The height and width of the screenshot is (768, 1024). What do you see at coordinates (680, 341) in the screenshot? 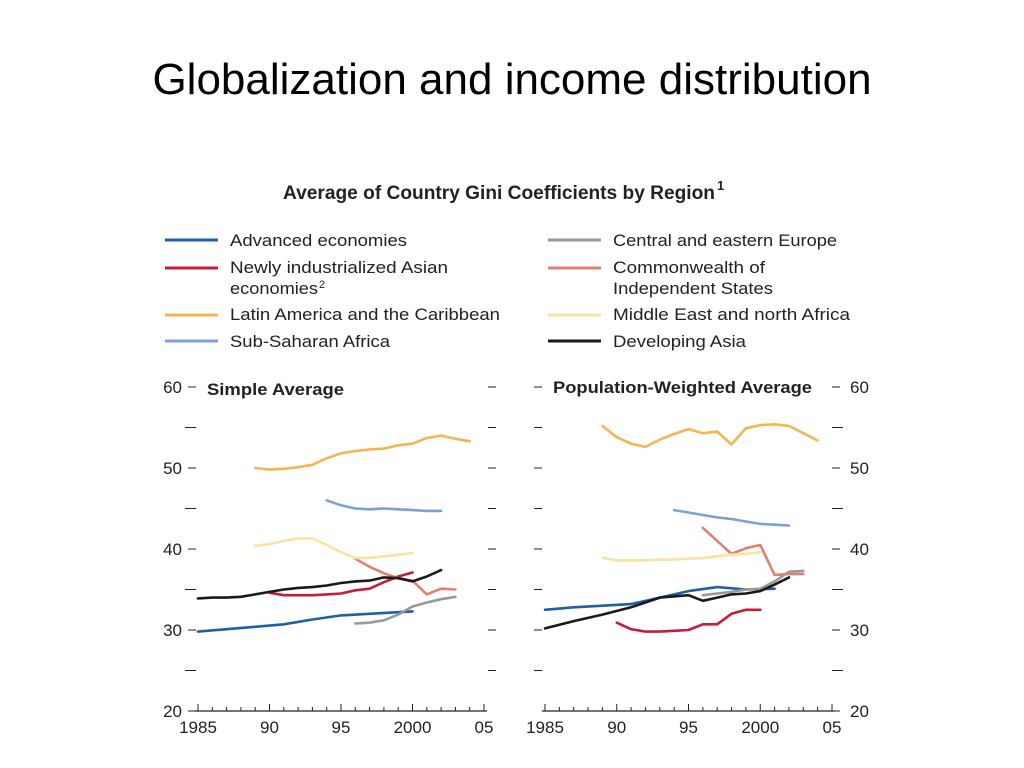
I see `legend-label-developing-asia: Developing Asia` at bounding box center [680, 341].